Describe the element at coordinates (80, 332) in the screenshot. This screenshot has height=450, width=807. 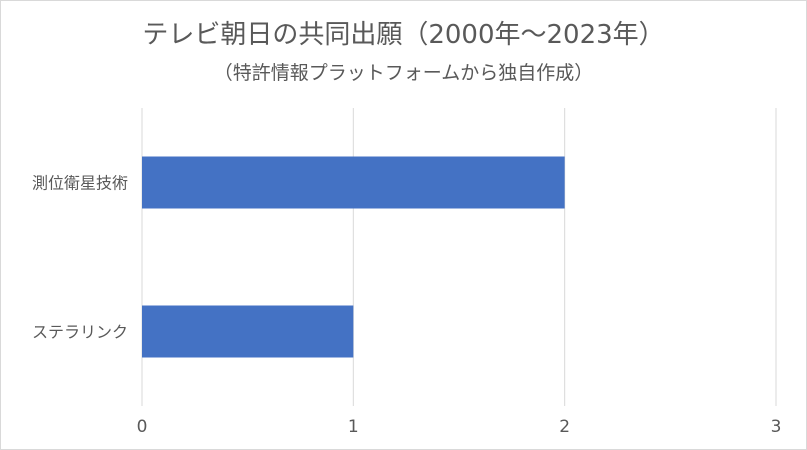
I see `category-label: ステラリンク` at that location.